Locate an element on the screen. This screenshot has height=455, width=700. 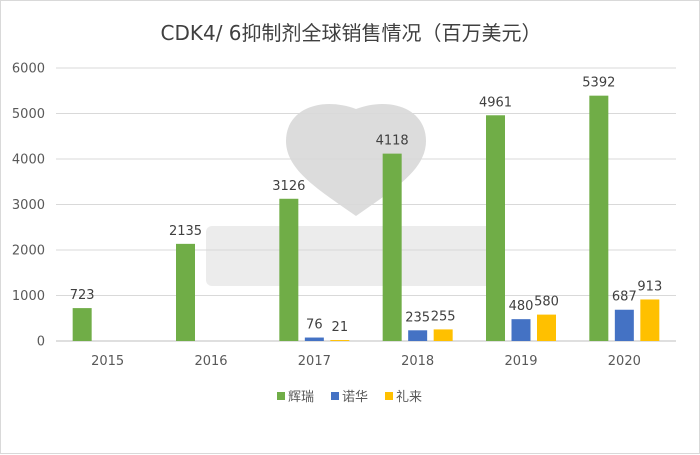
x-tick-label: 2016 is located at coordinates (210, 361).